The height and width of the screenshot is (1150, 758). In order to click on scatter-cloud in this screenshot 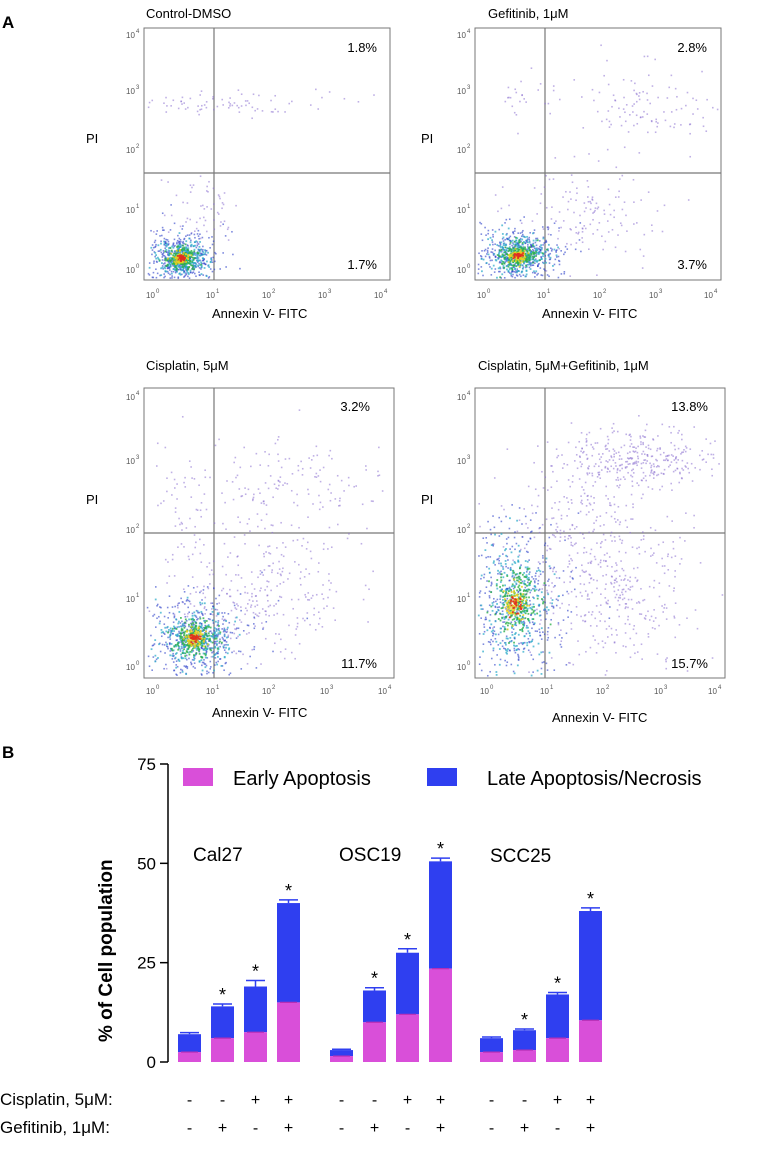, I will do `click(600, 546)`.